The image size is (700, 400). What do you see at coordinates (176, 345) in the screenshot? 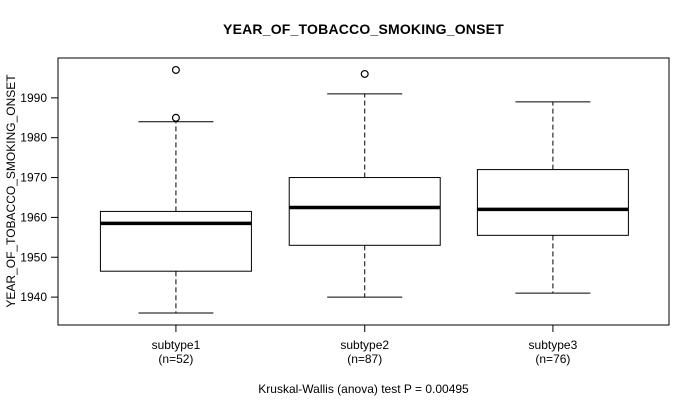
I see `group-label-subtype1: subtype1` at bounding box center [176, 345].